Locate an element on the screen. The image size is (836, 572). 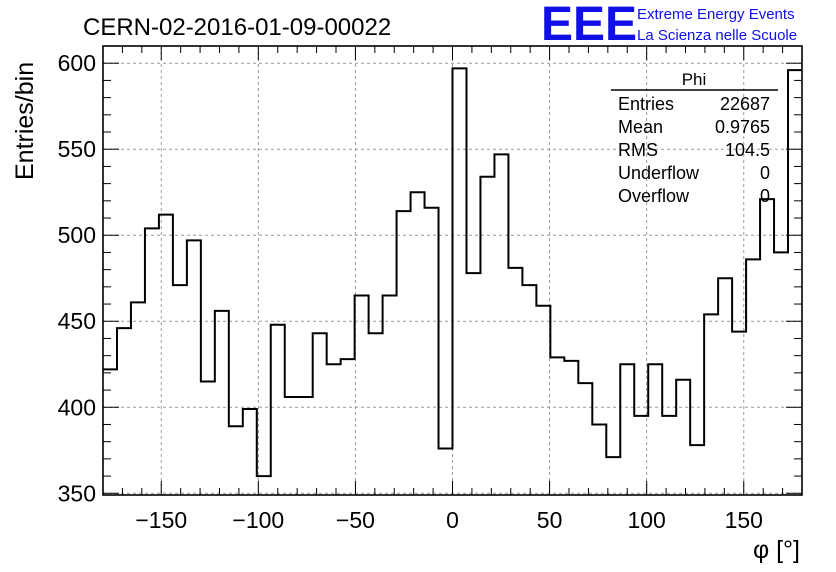
y-tick-label: 450 is located at coordinates (77, 321).